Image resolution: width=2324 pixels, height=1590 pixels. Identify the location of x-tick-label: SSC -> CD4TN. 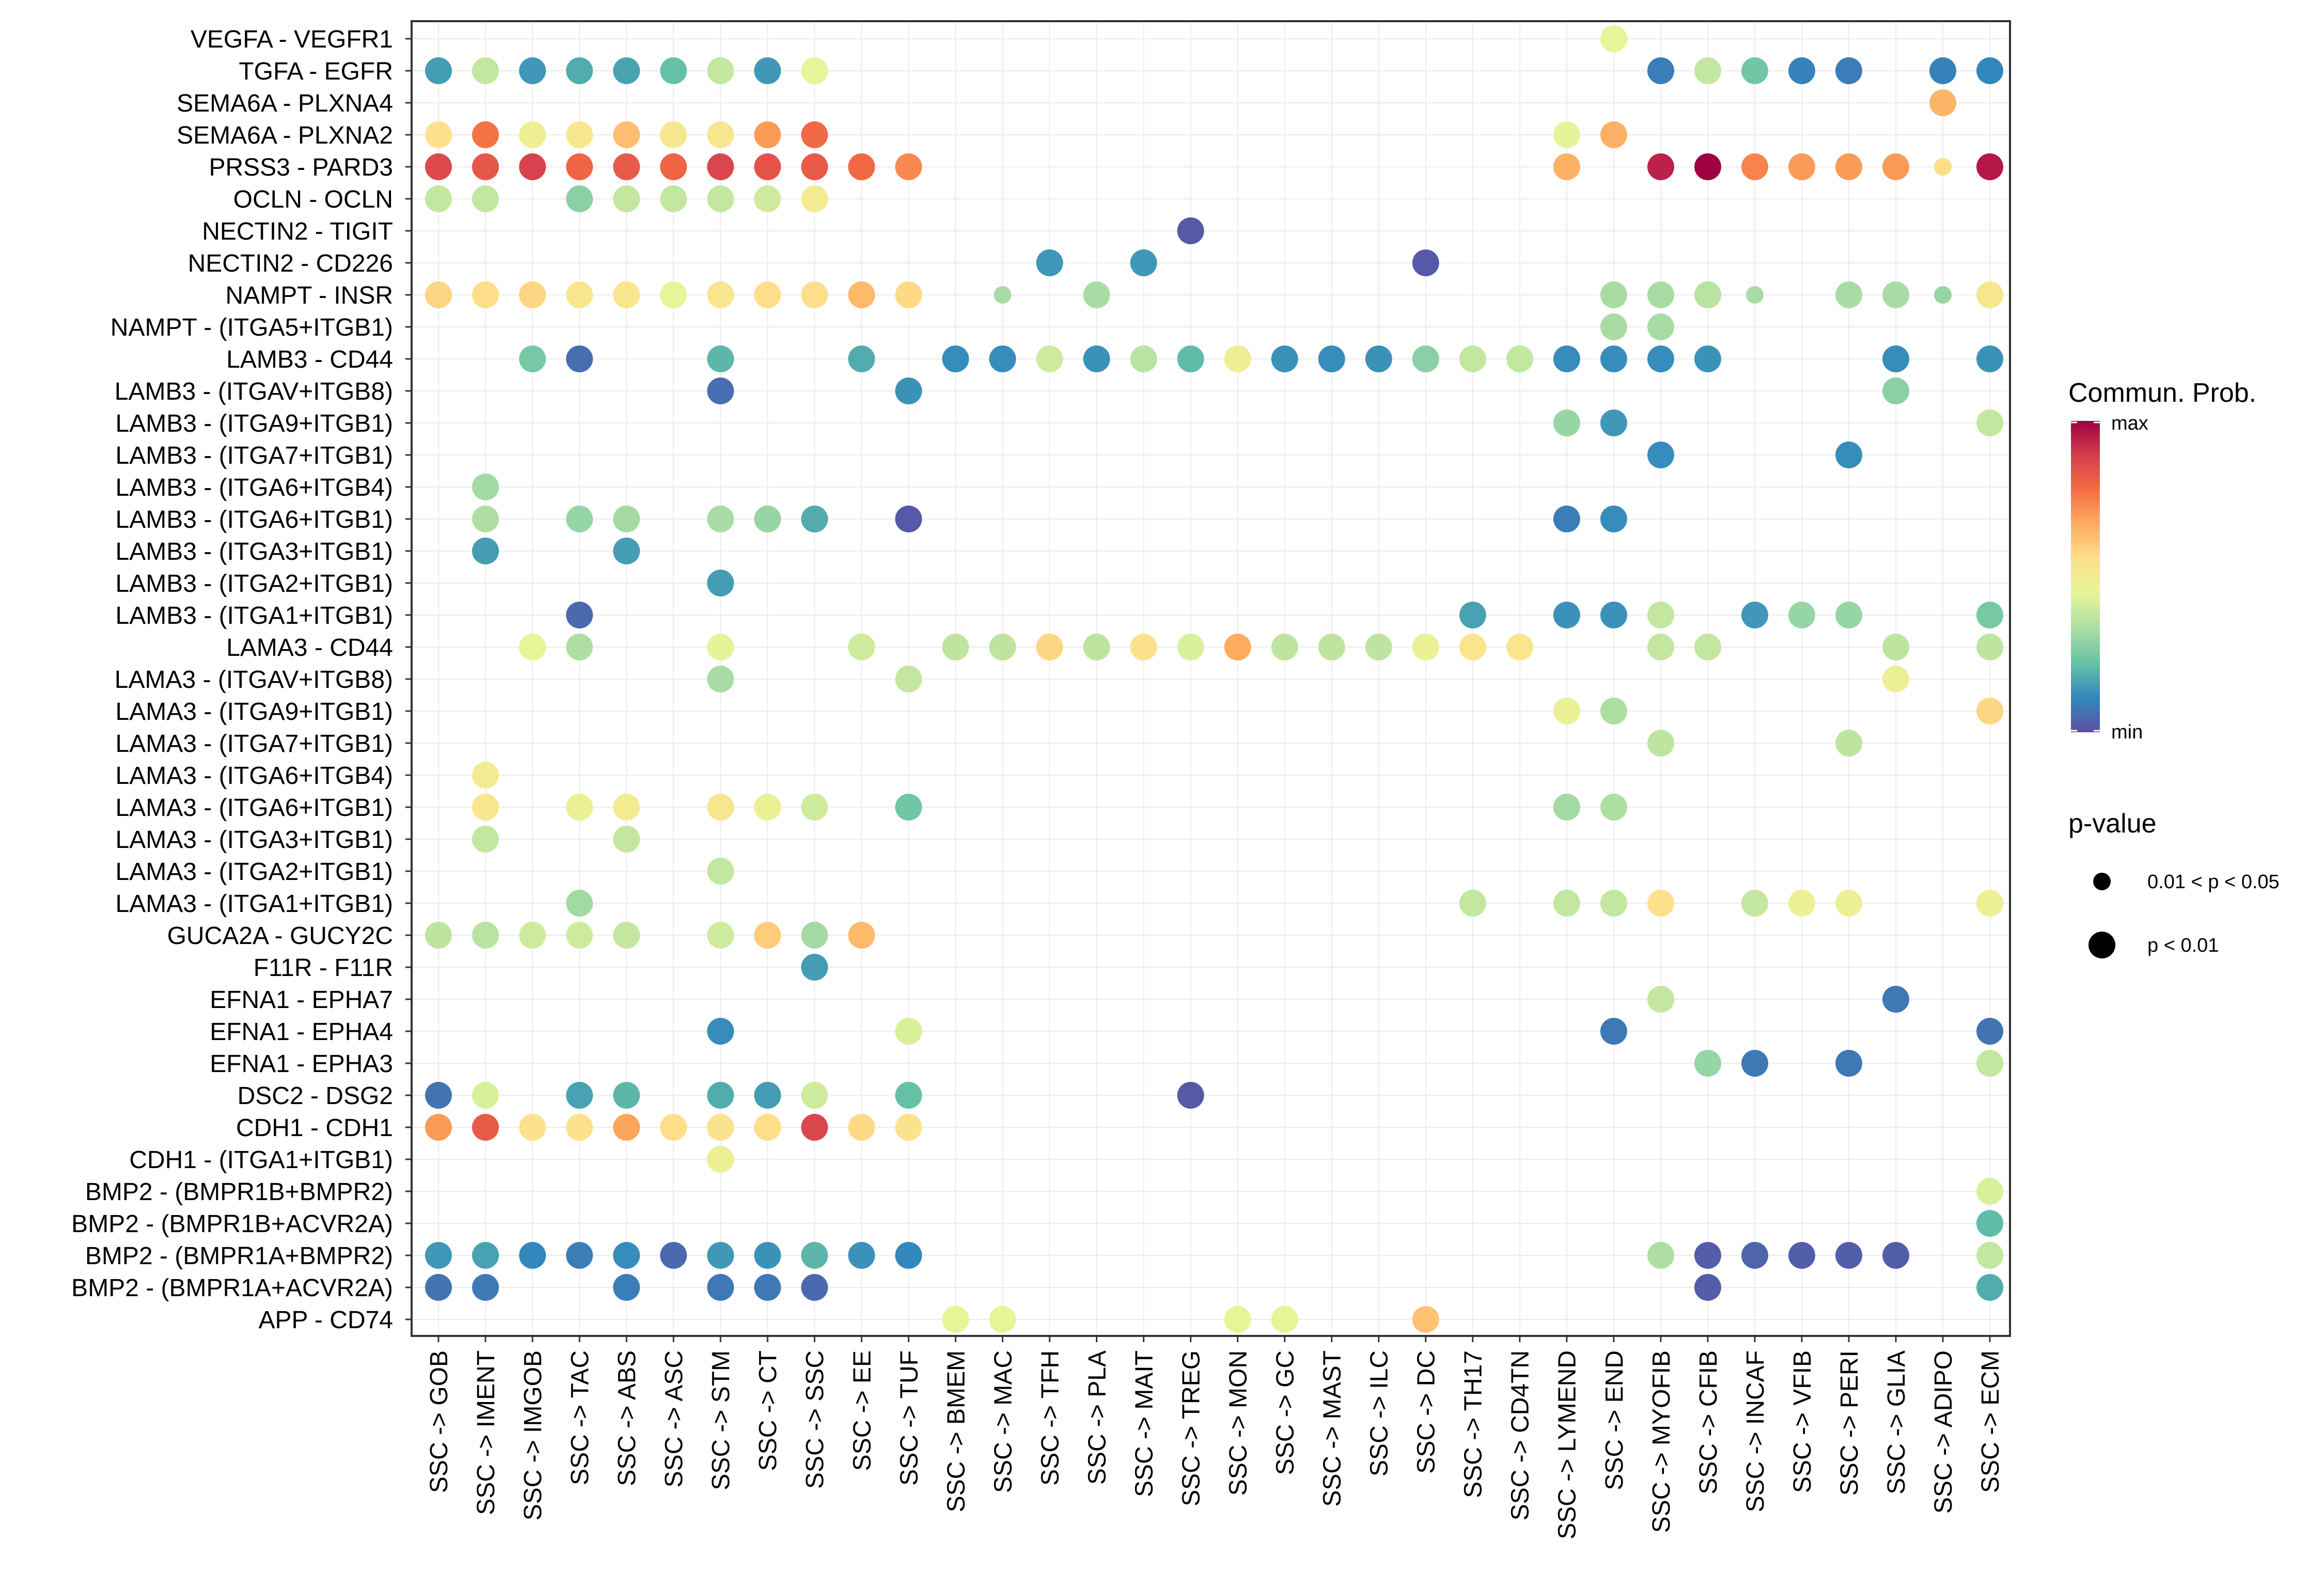
(1520, 1435).